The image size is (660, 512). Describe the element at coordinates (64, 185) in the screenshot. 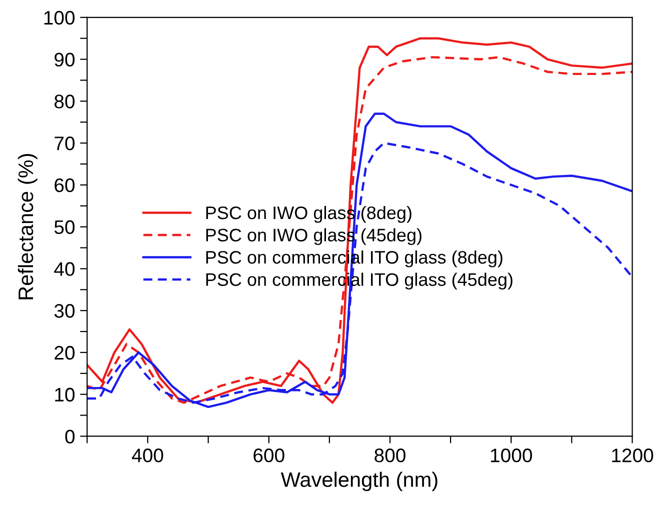

I see `y-tick-label: 60` at that location.